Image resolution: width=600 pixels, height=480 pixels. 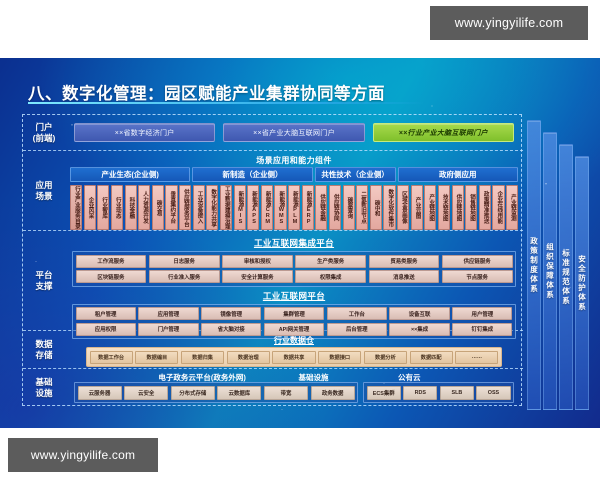 I want to click on application-cell-1-7: 新能源PLM, so click(x=294, y=208).